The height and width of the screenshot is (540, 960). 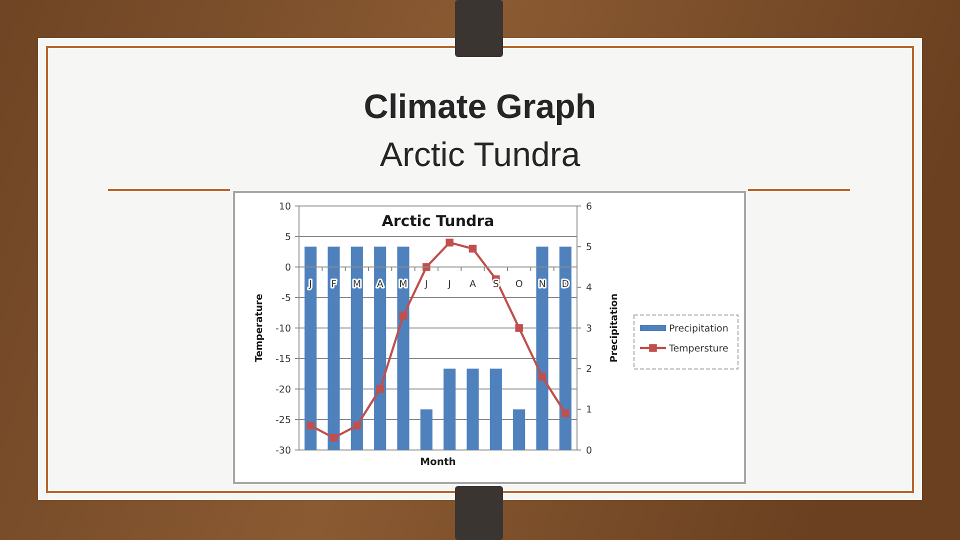 What do you see at coordinates (589, 247) in the screenshot?
I see `y2-tick-label: 5` at bounding box center [589, 247].